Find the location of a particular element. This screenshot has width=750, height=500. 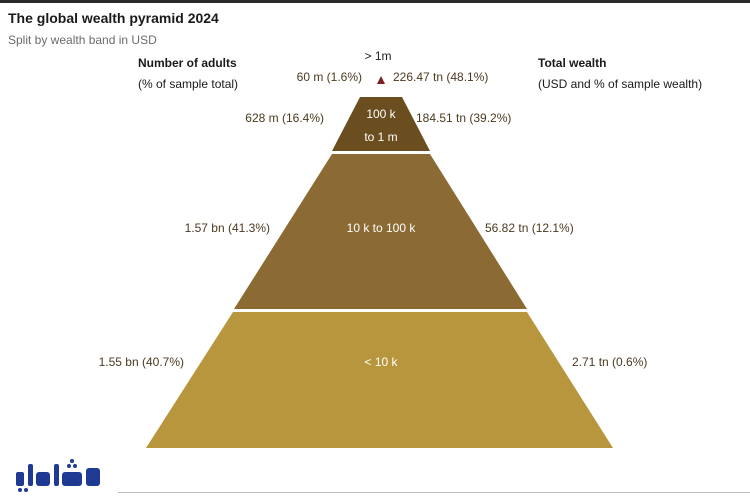

top-rule is located at coordinates (375, 1).